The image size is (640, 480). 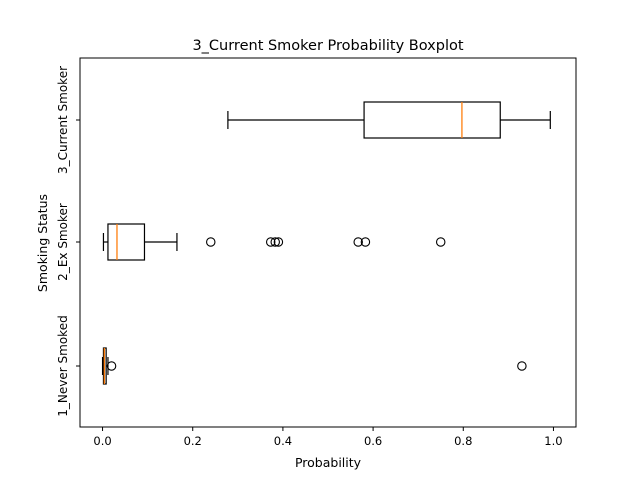 What do you see at coordinates (373, 441) in the screenshot?
I see `x-tick-label: 0.6` at bounding box center [373, 441].